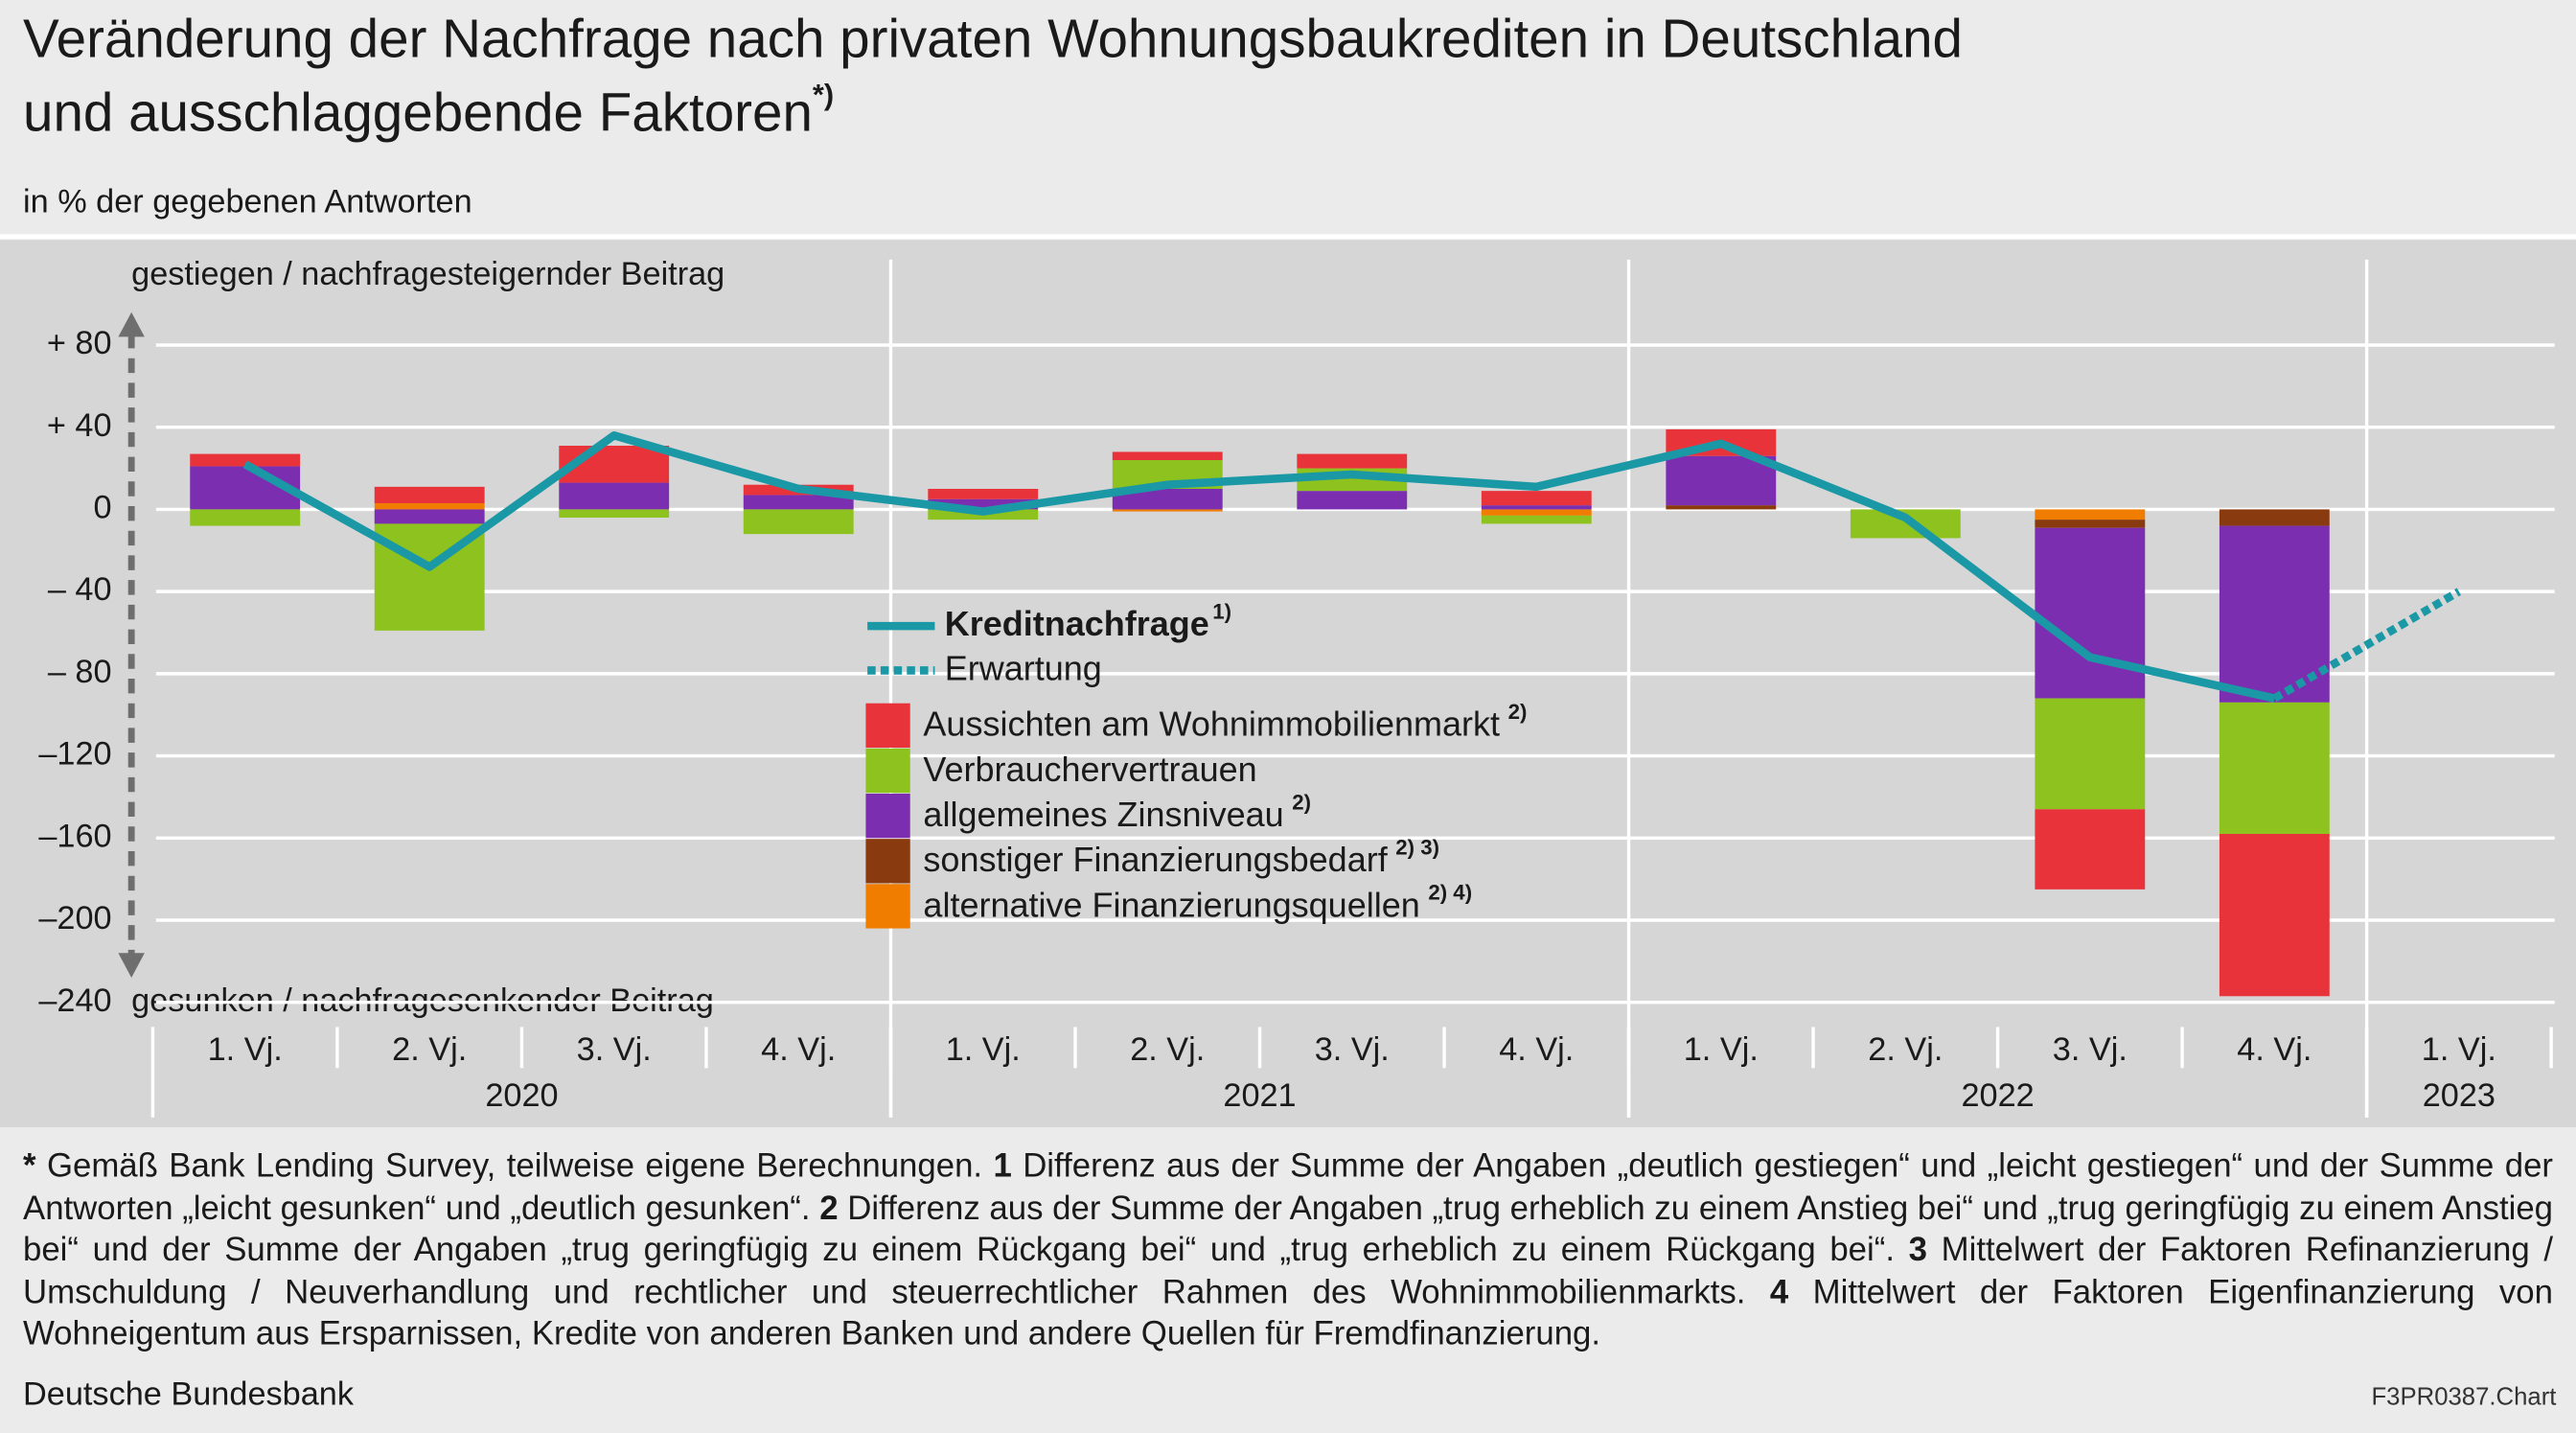  What do you see at coordinates (1997, 1095) in the screenshot?
I see `year-label: 2022` at bounding box center [1997, 1095].